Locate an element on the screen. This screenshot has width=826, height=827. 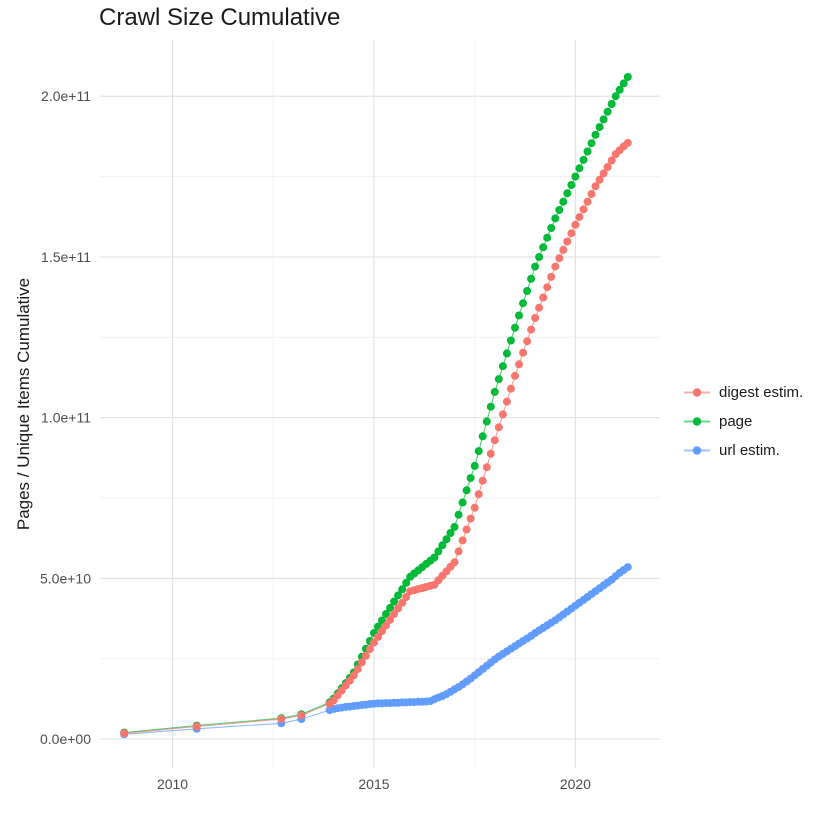
legend-key-page is located at coordinates (697, 421).